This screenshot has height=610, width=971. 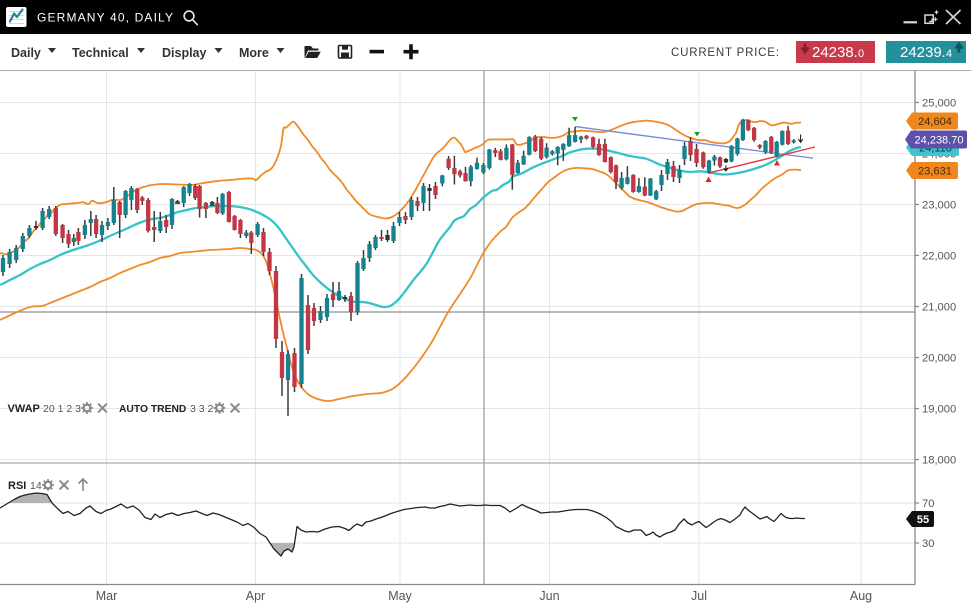 I want to click on svg-text: 24,238.70, so click(x=939, y=140).